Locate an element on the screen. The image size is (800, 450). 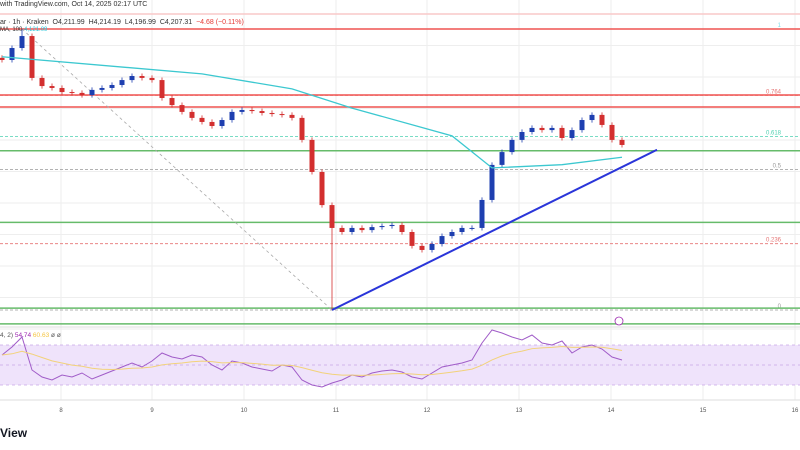
x-tick-label: 14 is located at coordinates (611, 411).